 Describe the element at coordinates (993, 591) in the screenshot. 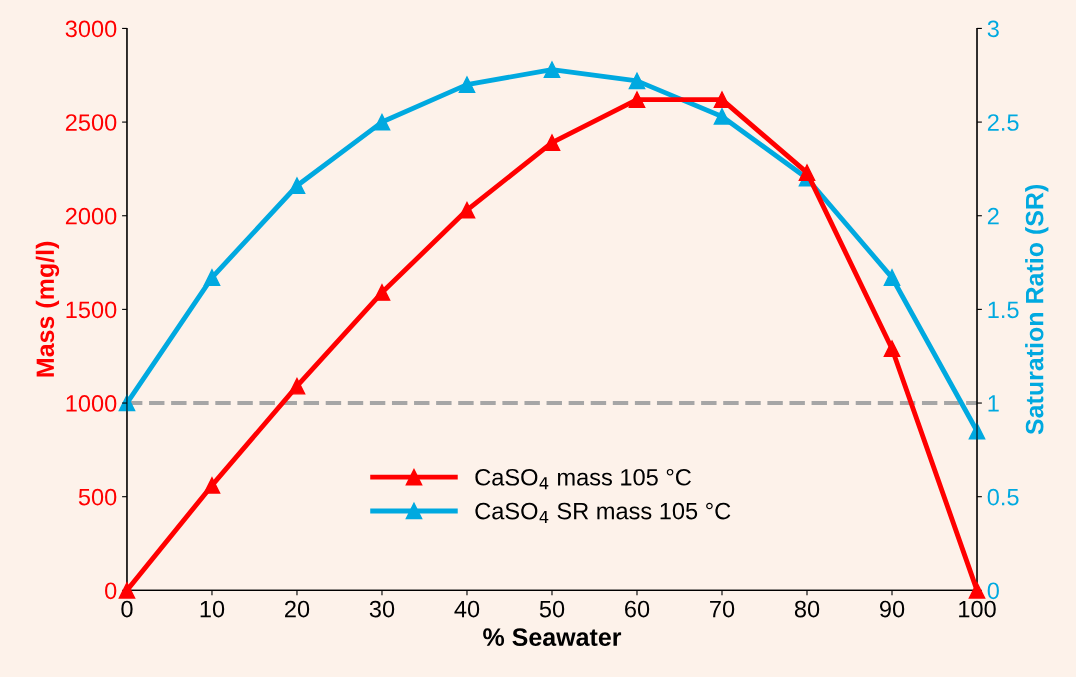

I see `y2-tick-label: 0` at that location.